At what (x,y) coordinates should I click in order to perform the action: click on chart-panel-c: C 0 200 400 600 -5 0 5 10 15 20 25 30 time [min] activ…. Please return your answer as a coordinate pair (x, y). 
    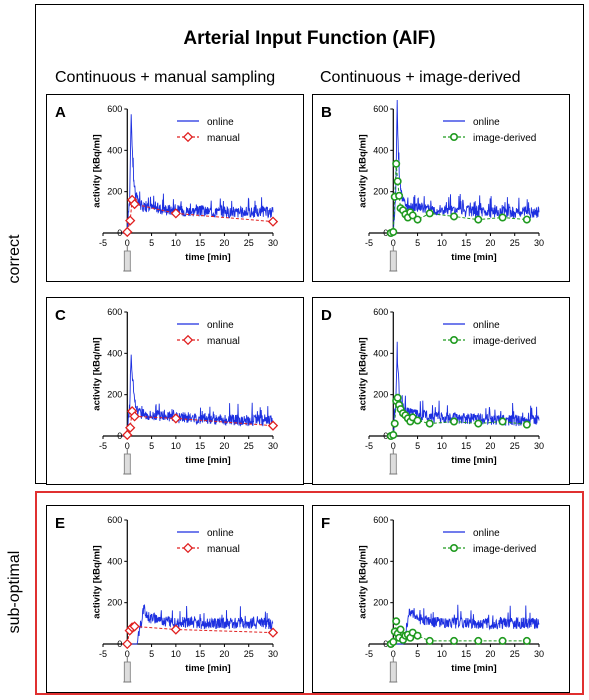
    Looking at the image, I should click on (175, 391).